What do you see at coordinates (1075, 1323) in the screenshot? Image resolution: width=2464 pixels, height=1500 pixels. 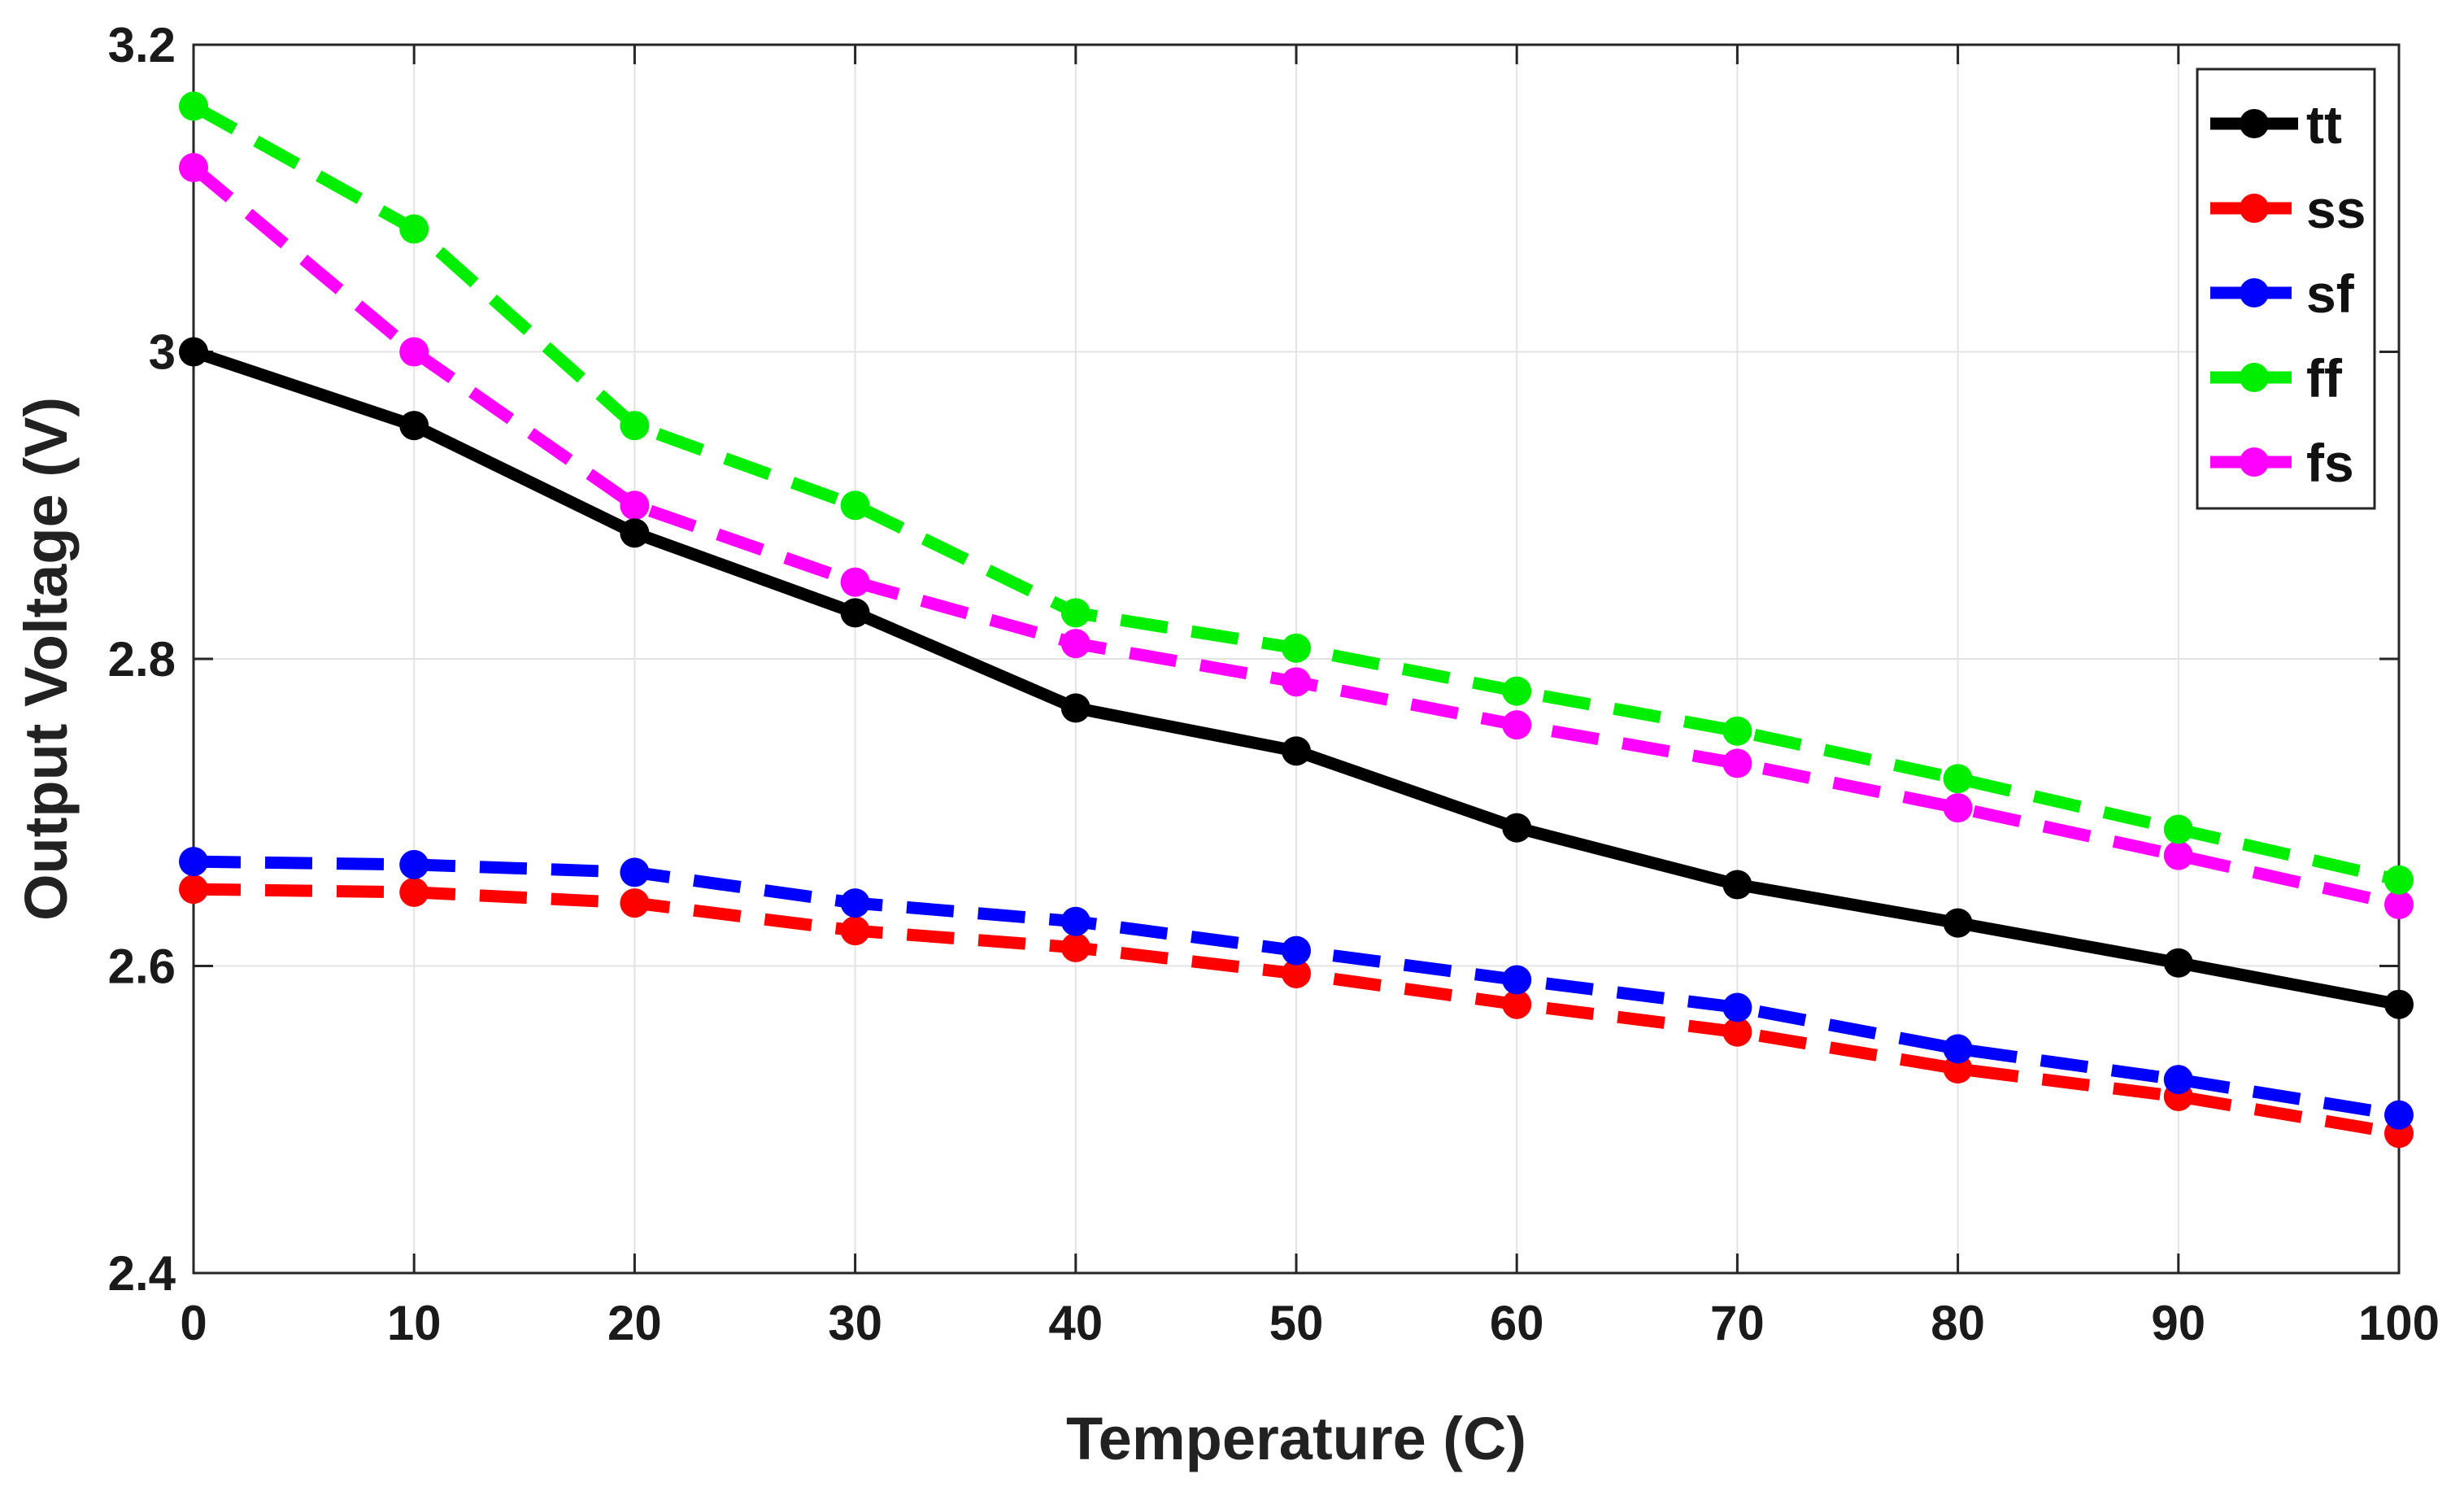 I see `x-tick-label: 40` at bounding box center [1075, 1323].